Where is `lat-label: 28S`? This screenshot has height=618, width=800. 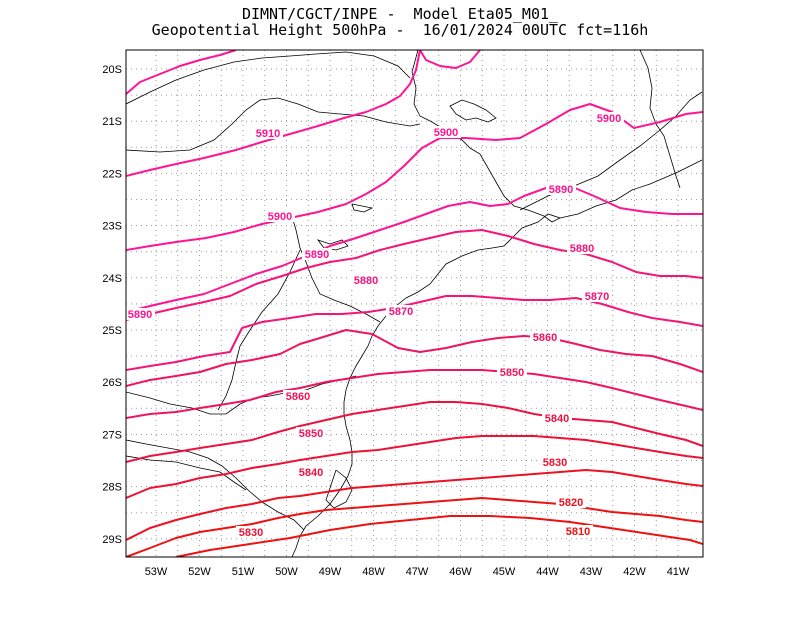
lat-label: 28S is located at coordinates (112, 488).